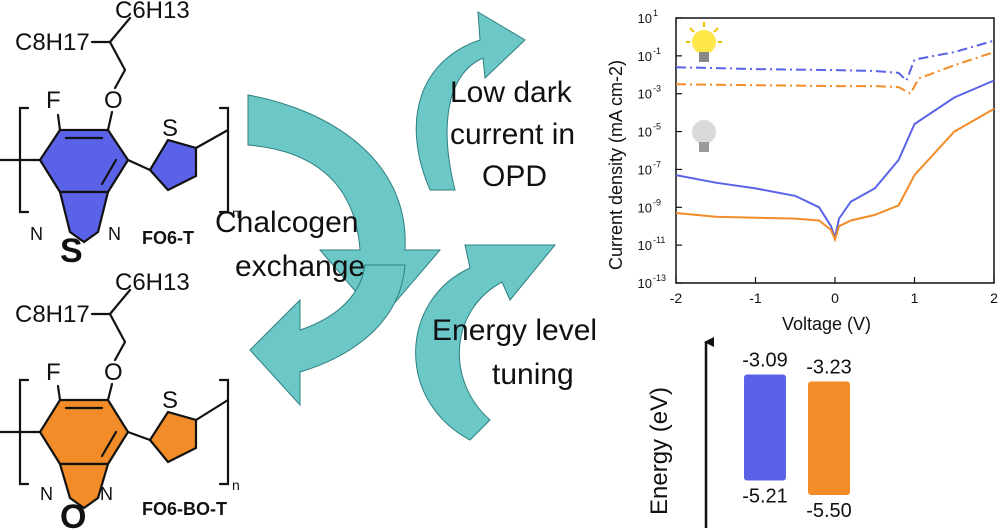 The height and width of the screenshot is (530, 1000). Describe the element at coordinates (168, 238) in the screenshot. I see `molecule-name: FO6-T` at that location.